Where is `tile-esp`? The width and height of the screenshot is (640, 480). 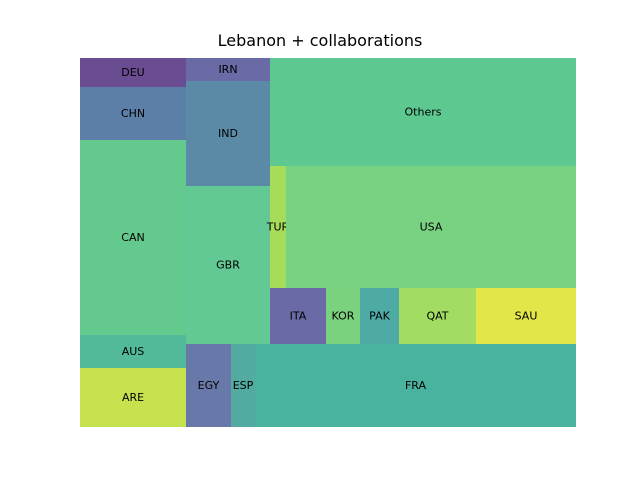 tile-esp is located at coordinates (243, 385).